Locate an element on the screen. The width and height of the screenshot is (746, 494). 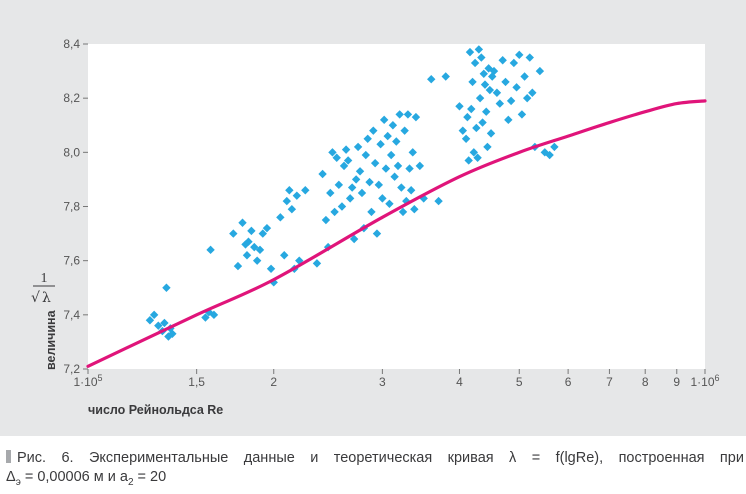
caption-word: 6. is located at coordinates (67, 458).